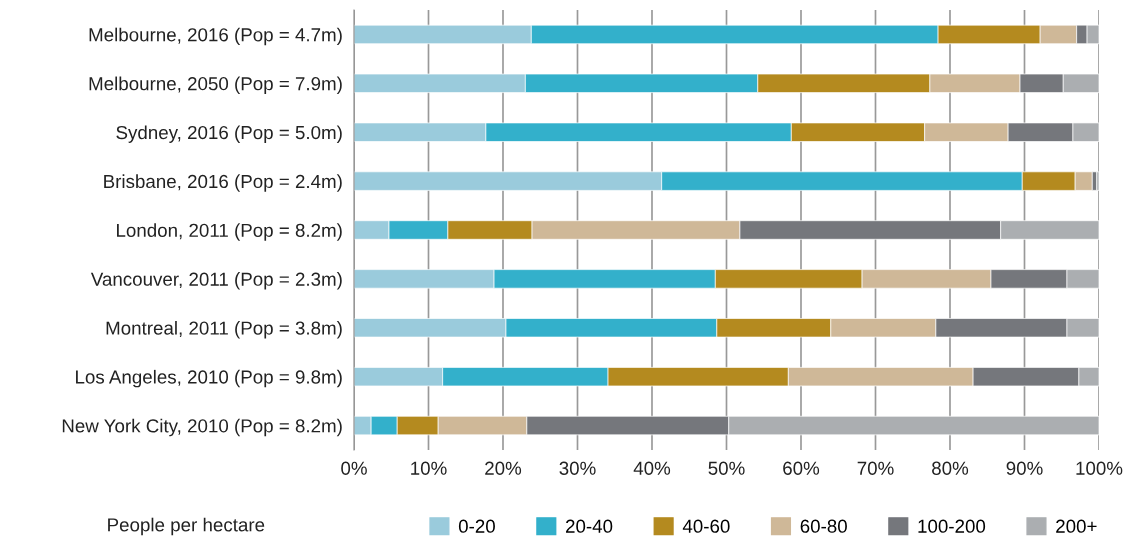  I want to click on x-tick-label: 100%, so click(1099, 468).